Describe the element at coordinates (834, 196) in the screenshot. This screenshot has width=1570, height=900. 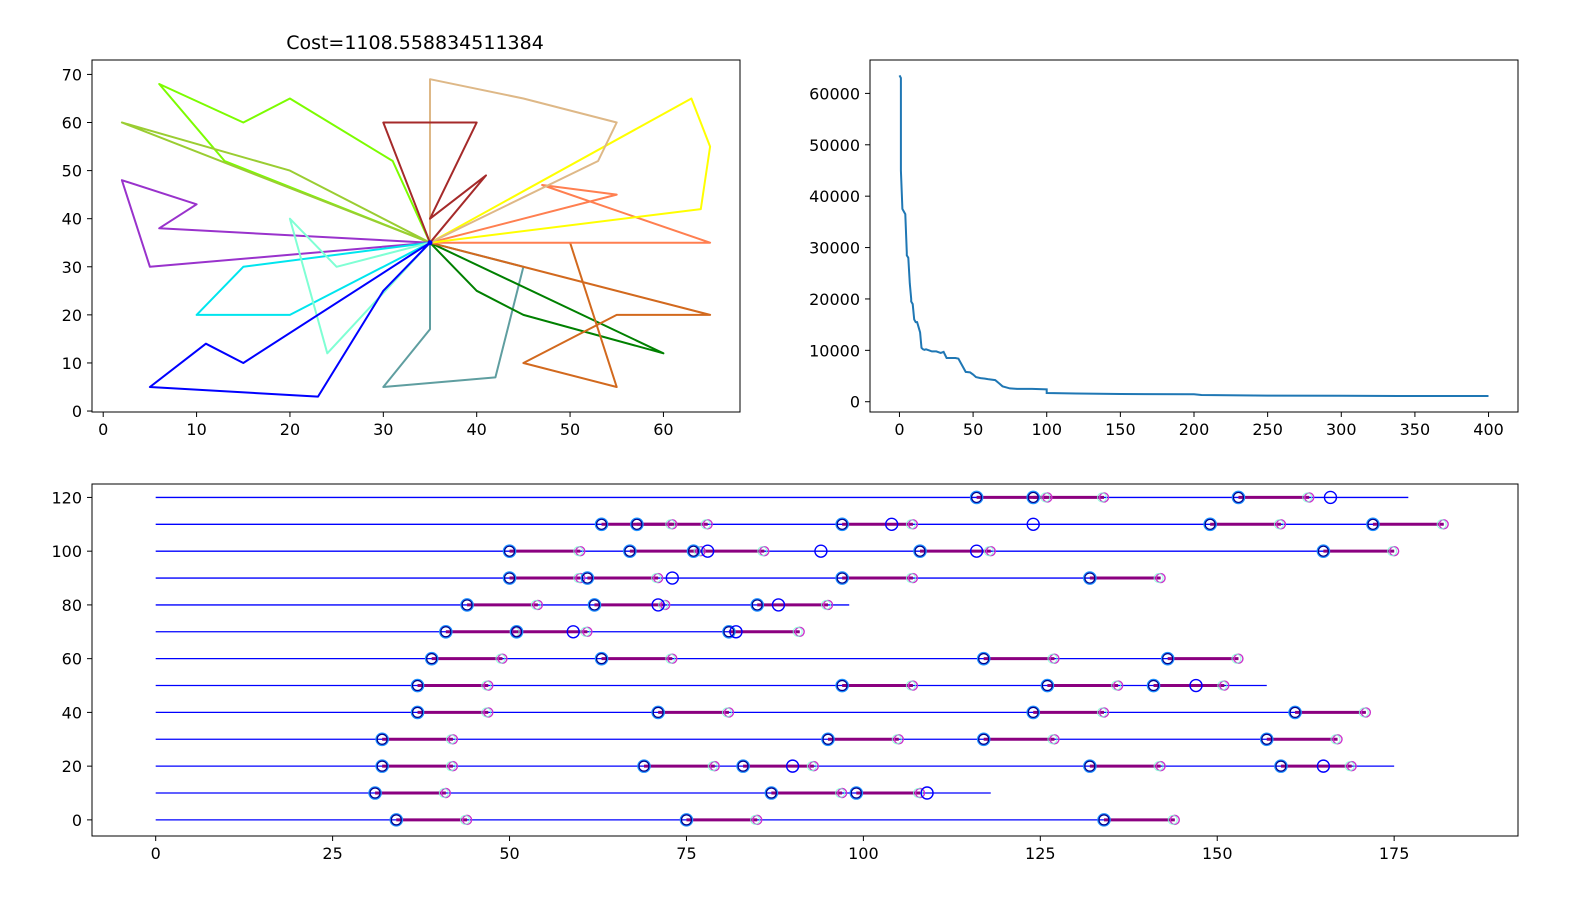
I see `cost-history-y-tick-label: 40000` at that location.